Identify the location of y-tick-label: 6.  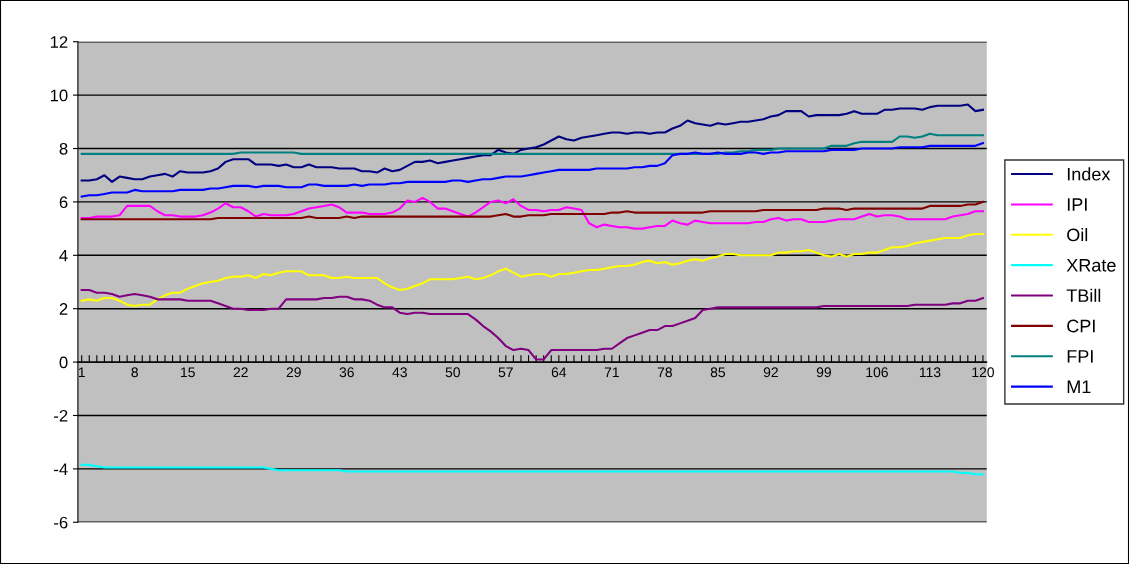
(63, 202).